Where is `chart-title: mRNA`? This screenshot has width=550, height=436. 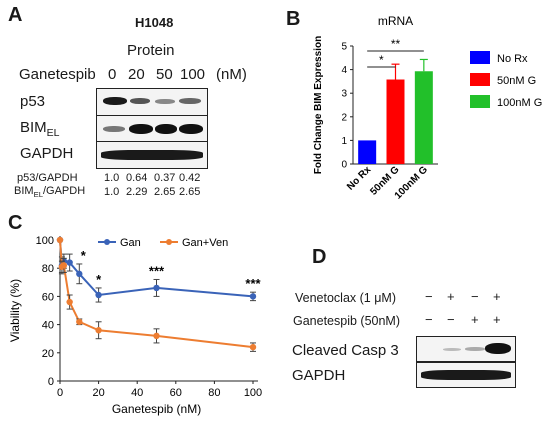
chart-title: mRNA is located at coordinates (395, 21).